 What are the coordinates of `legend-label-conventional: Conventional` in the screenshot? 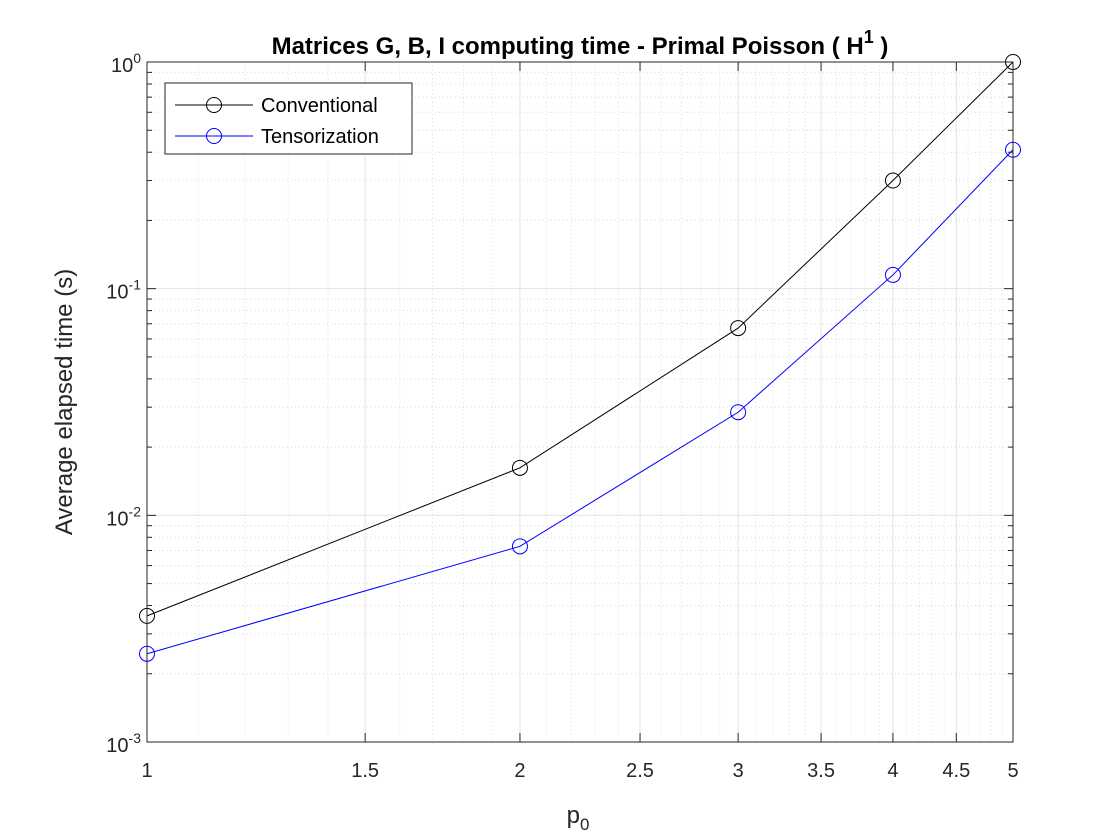 It's located at (319, 106).